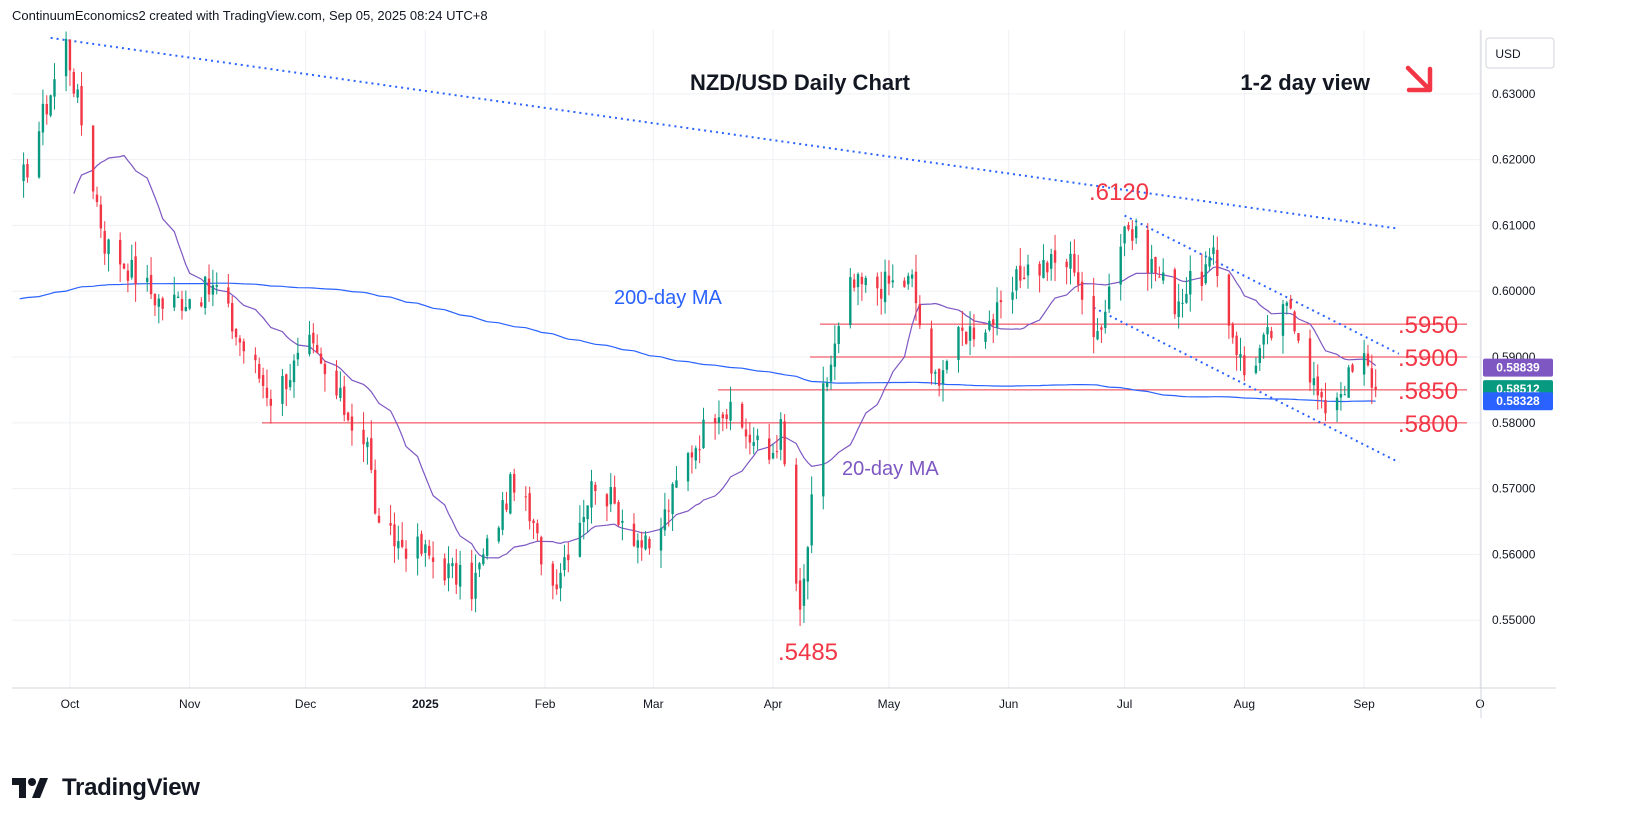  What do you see at coordinates (653, 704) in the screenshot?
I see `x-tick-label: Mar` at bounding box center [653, 704].